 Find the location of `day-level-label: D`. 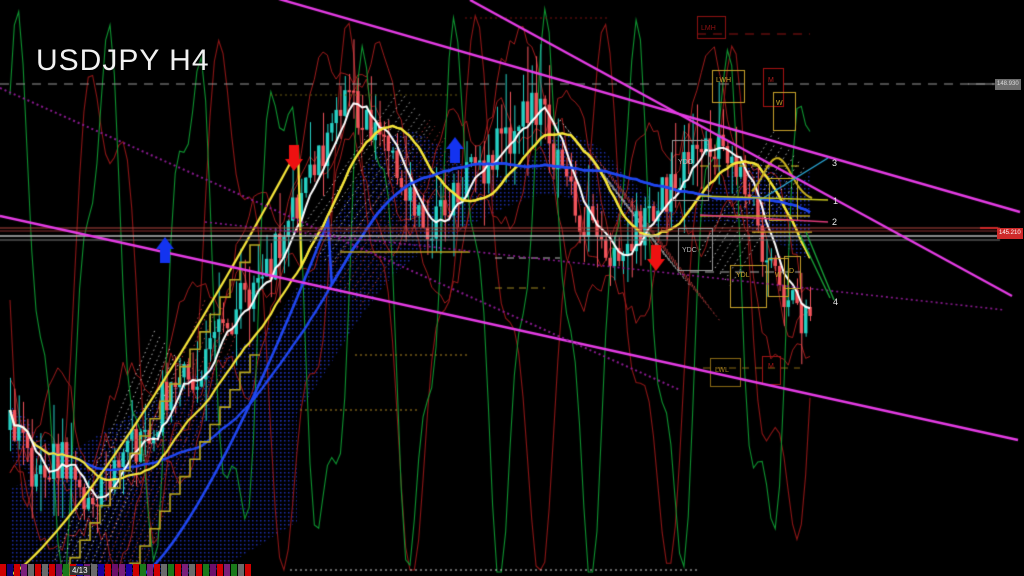

day-level-label: D is located at coordinates (792, 271).